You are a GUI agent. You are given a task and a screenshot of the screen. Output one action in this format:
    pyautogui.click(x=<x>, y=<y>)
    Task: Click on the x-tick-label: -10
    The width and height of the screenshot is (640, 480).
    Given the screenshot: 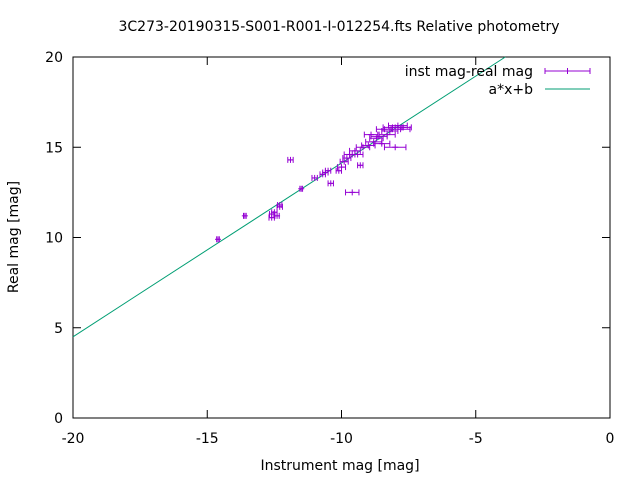 What is the action you would take?
    pyautogui.click(x=341, y=439)
    